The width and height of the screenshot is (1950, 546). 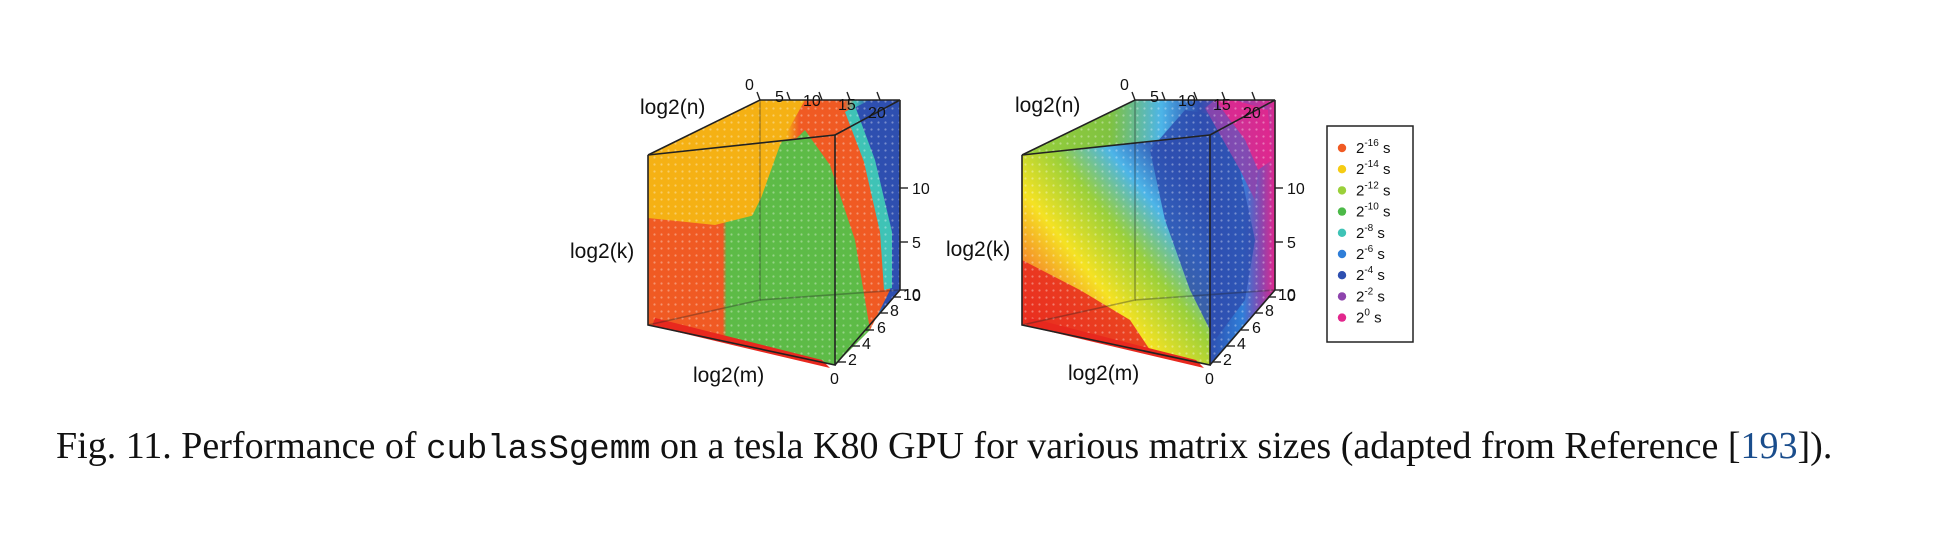 I want to click on legend-label: 20 s, so click(x=1369, y=317).